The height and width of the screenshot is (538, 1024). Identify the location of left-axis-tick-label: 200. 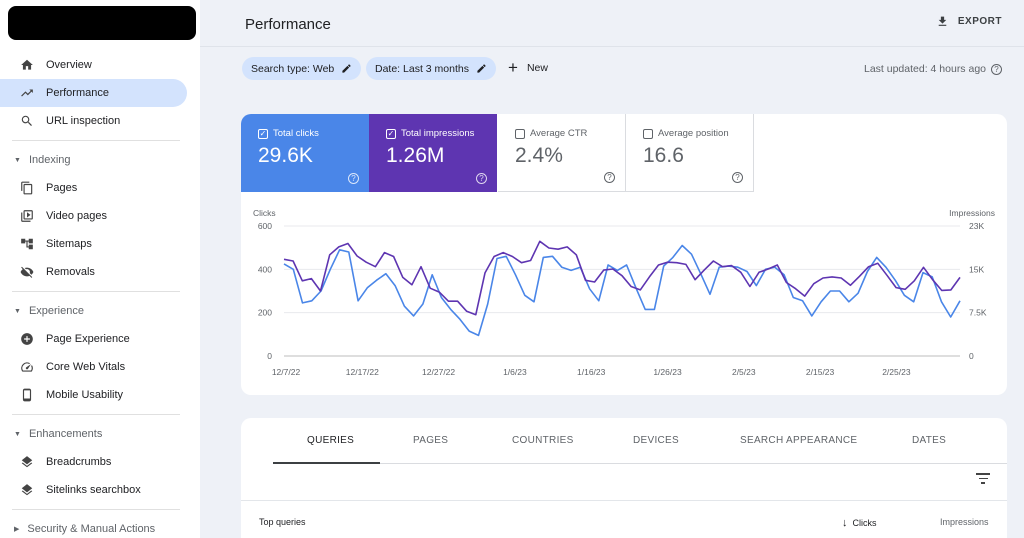
(265, 313).